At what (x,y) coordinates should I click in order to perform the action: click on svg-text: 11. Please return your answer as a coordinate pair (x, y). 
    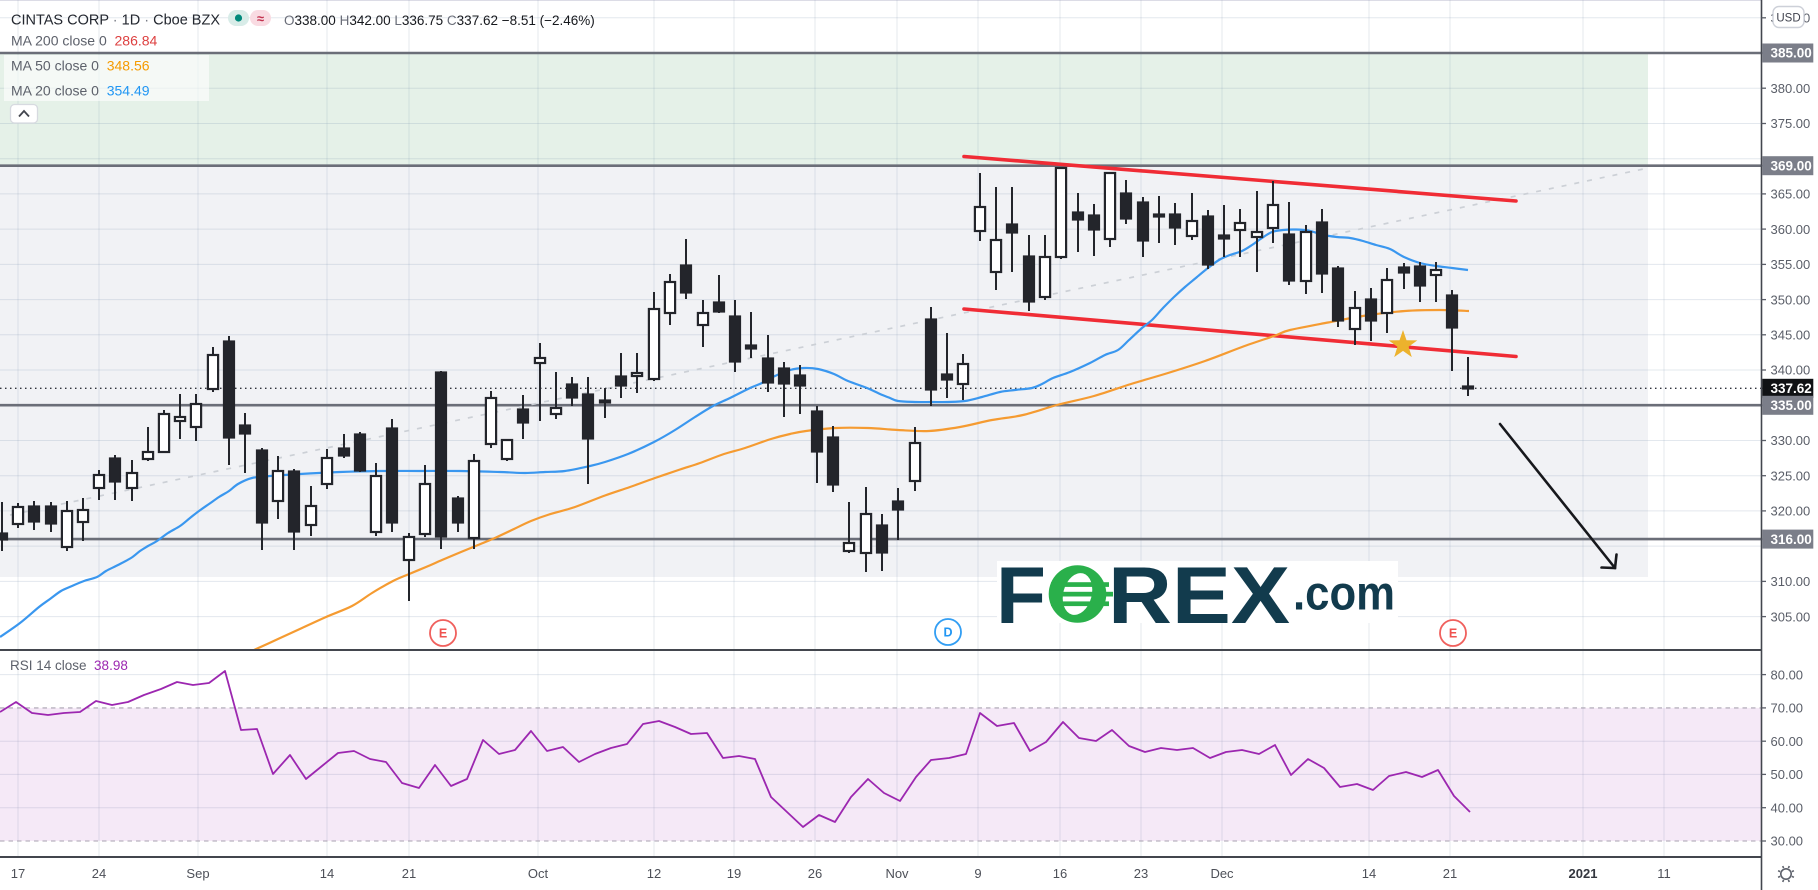
    Looking at the image, I should click on (1664, 873).